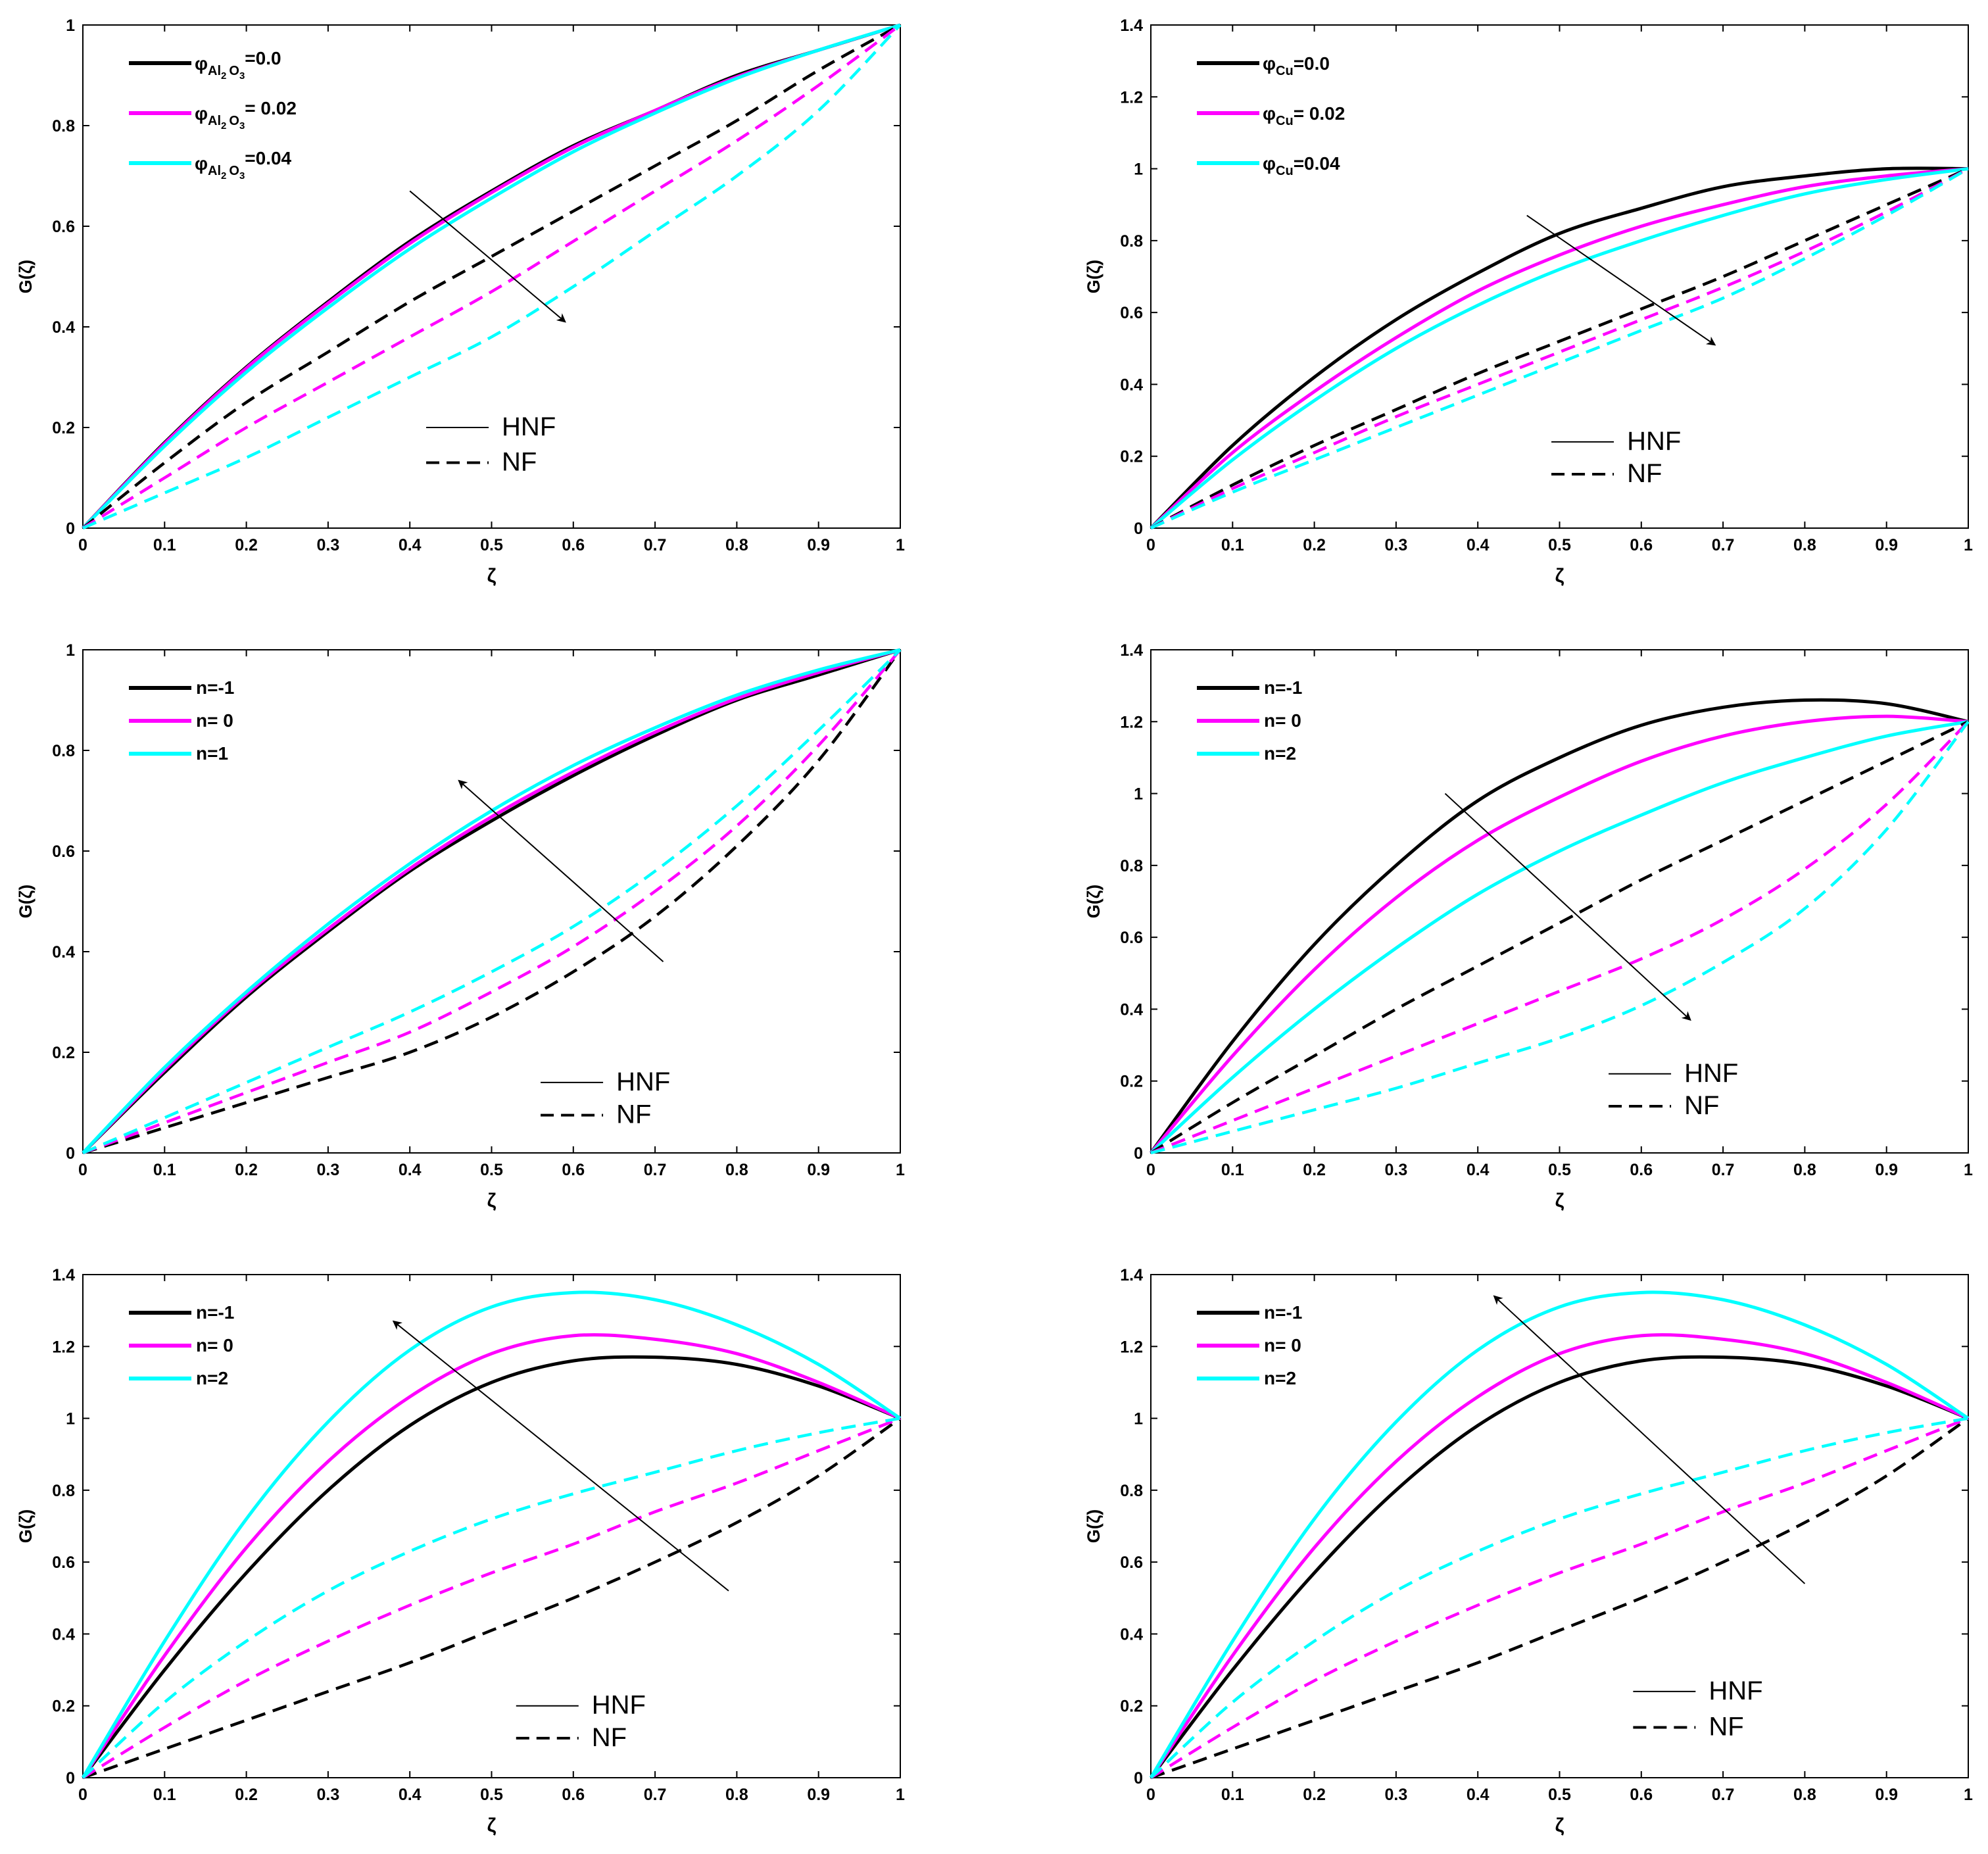  Describe the element at coordinates (1304, 115) in the screenshot. I see `legend-entry-label: φCu= 0.02` at that location.